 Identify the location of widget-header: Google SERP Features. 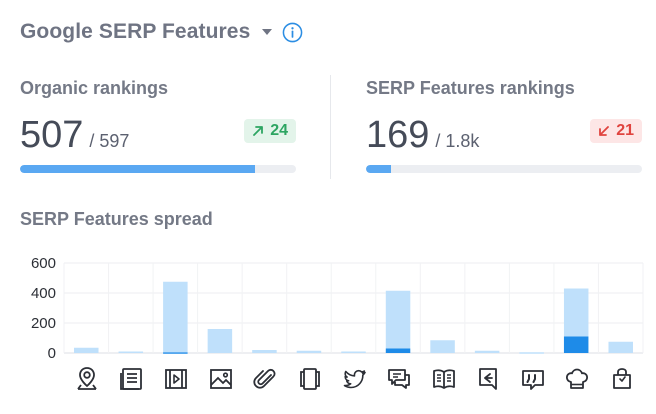
(161, 32).